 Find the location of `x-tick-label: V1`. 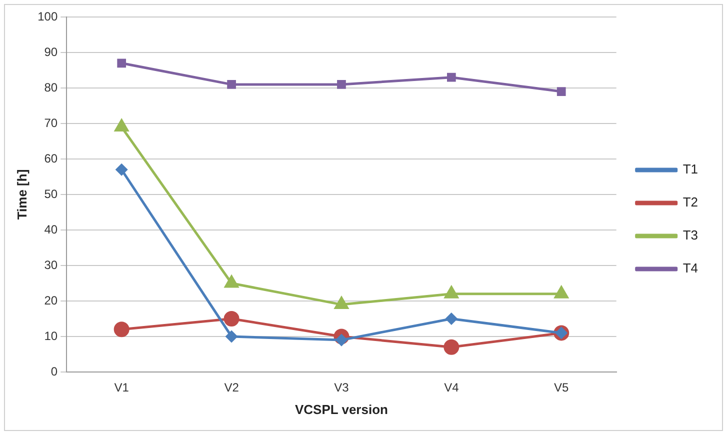

x-tick-label: V1 is located at coordinates (122, 387).